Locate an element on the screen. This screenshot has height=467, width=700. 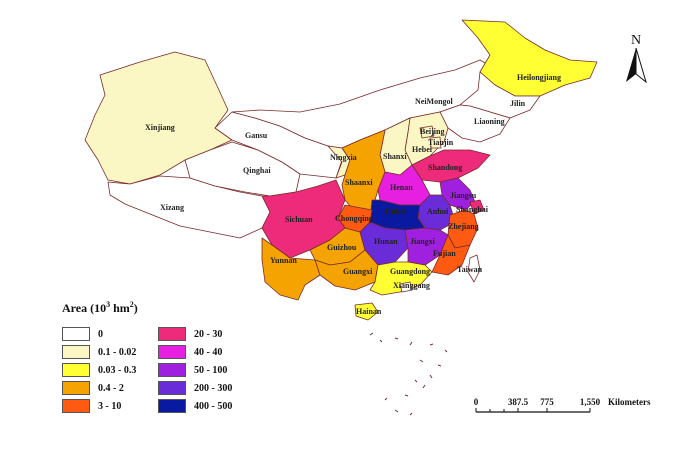
province-hainan is located at coordinates (366, 311).